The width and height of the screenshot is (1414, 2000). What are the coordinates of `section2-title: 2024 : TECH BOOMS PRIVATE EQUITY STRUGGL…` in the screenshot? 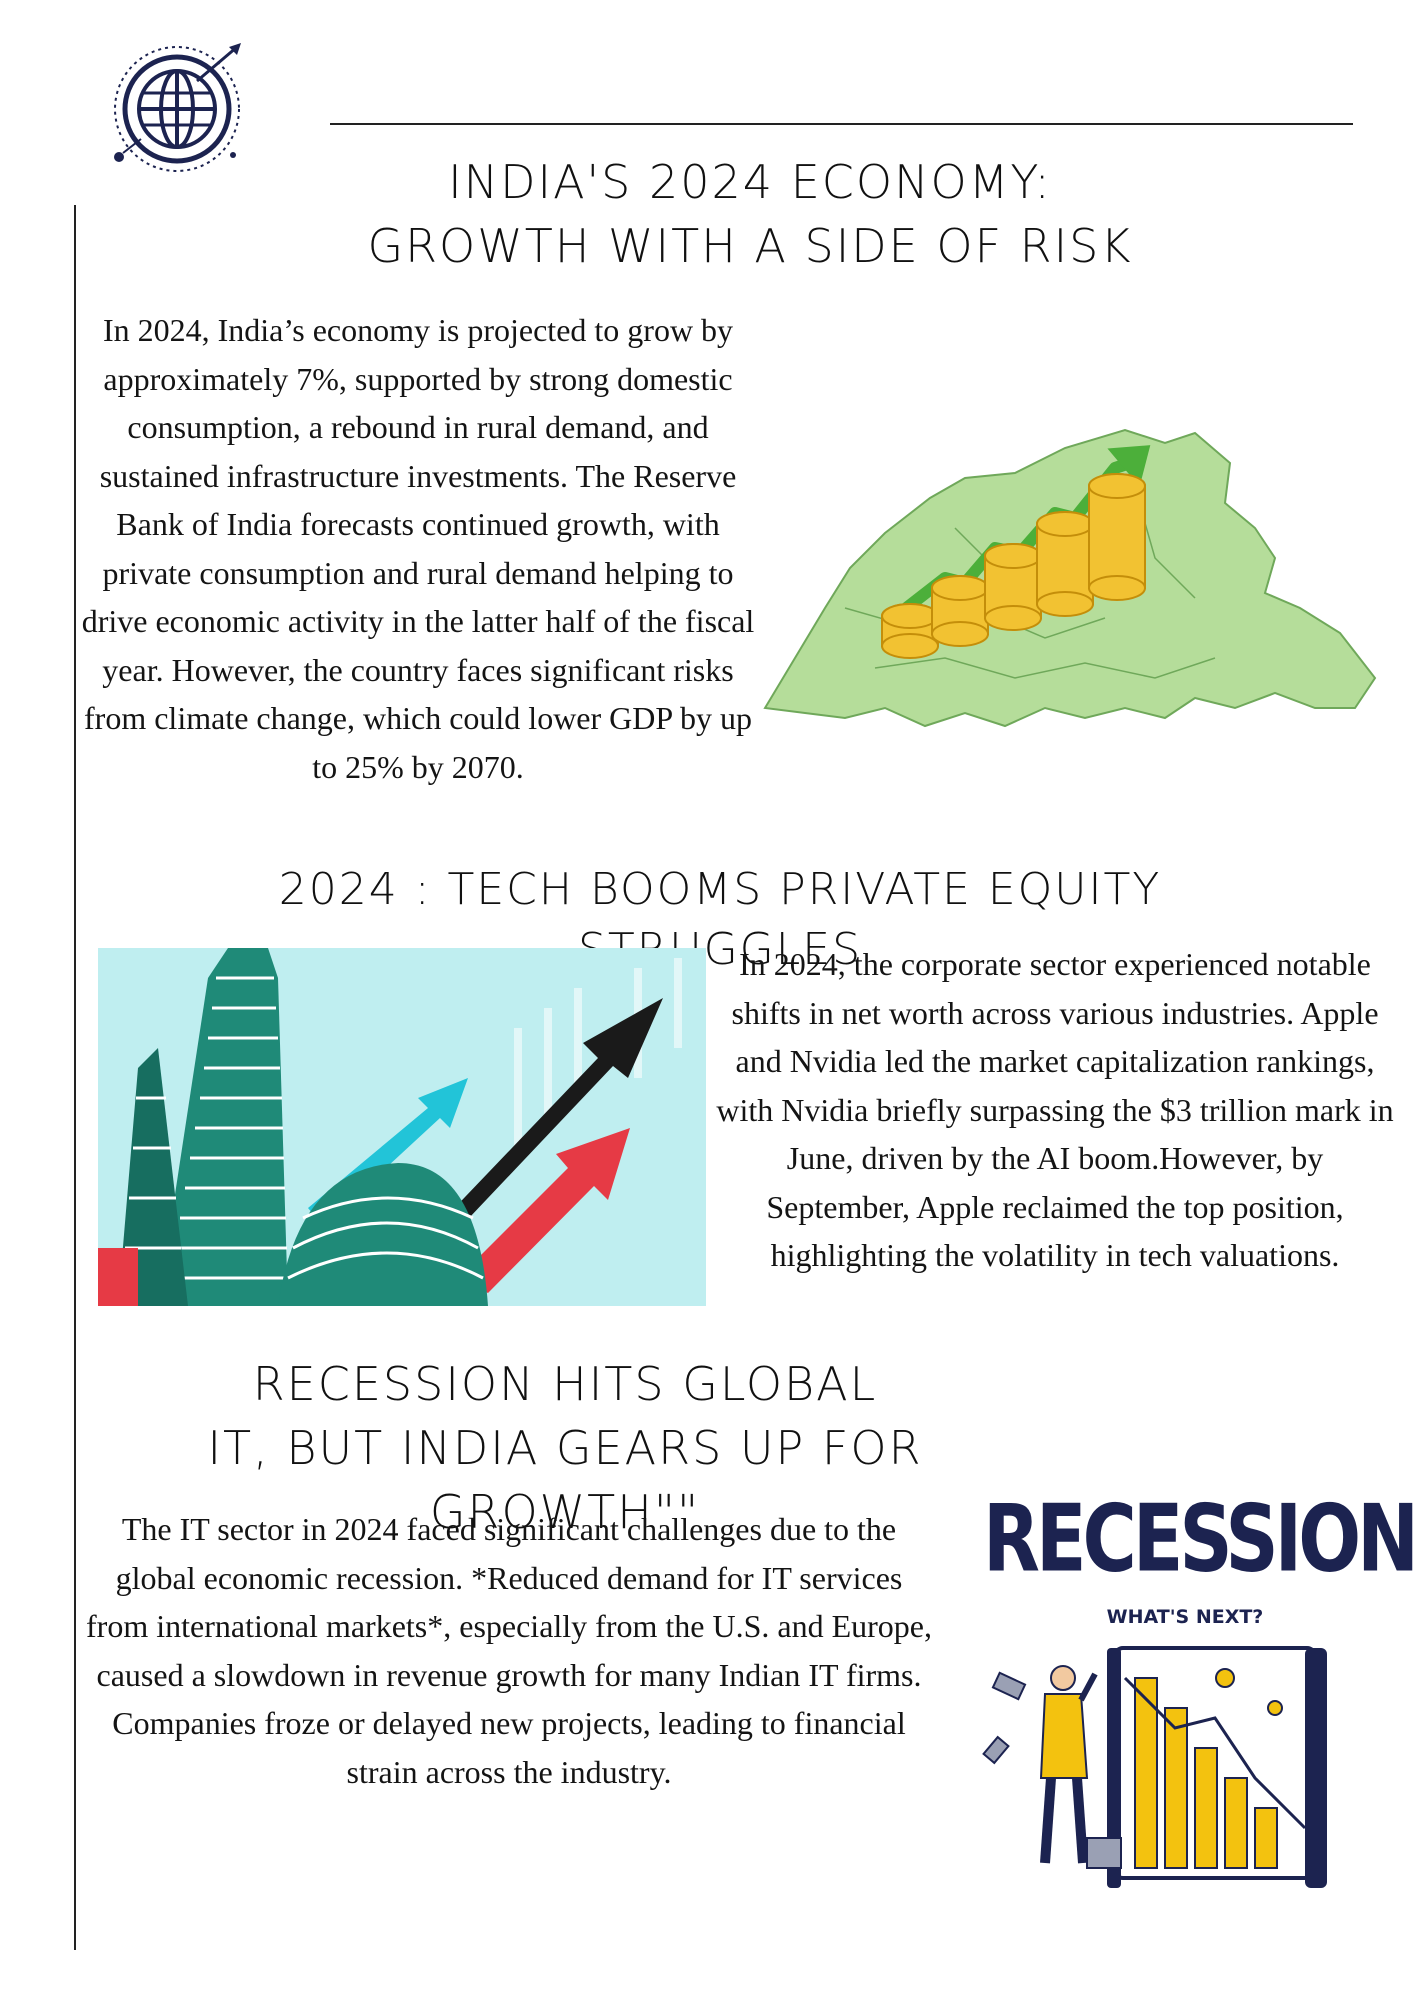 It's located at (720, 919).